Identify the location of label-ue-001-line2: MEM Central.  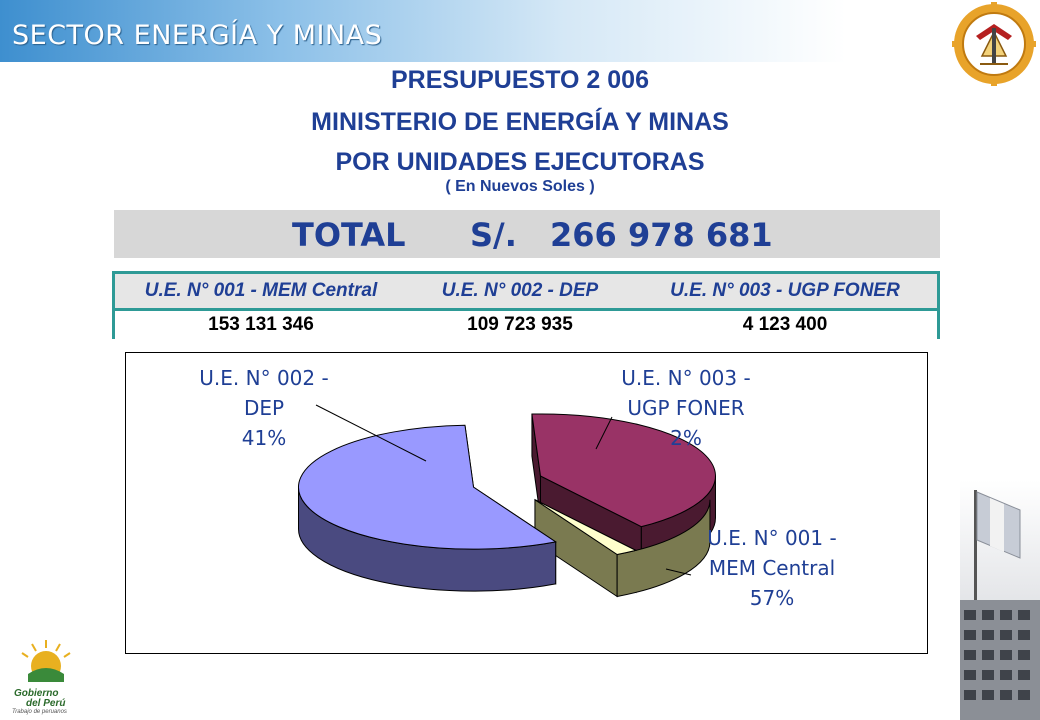
(772, 568).